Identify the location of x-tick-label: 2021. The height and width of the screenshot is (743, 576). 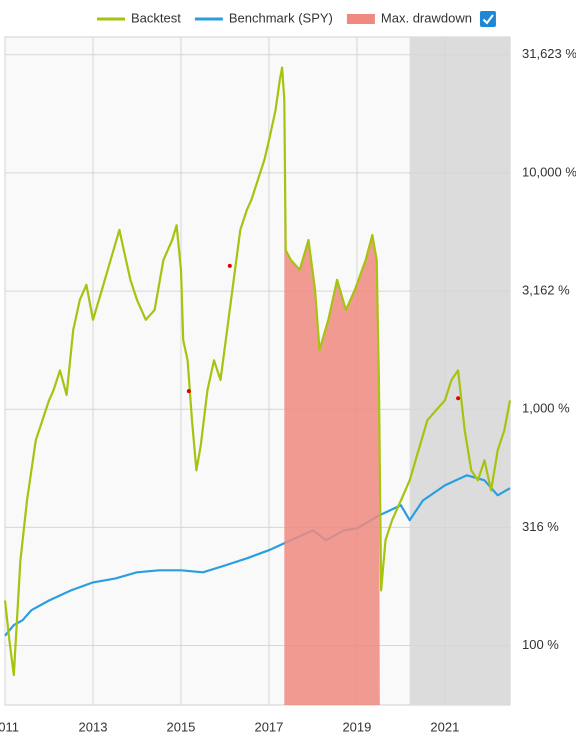
(444, 726).